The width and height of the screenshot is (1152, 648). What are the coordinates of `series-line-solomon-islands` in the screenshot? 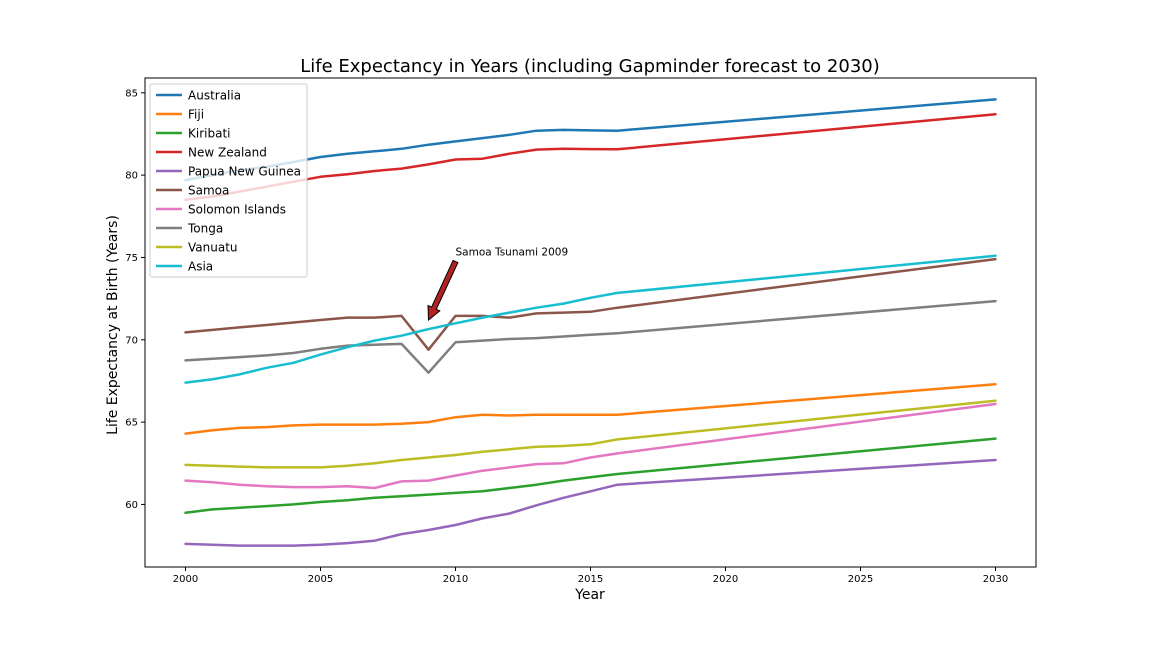 It's located at (590, 446).